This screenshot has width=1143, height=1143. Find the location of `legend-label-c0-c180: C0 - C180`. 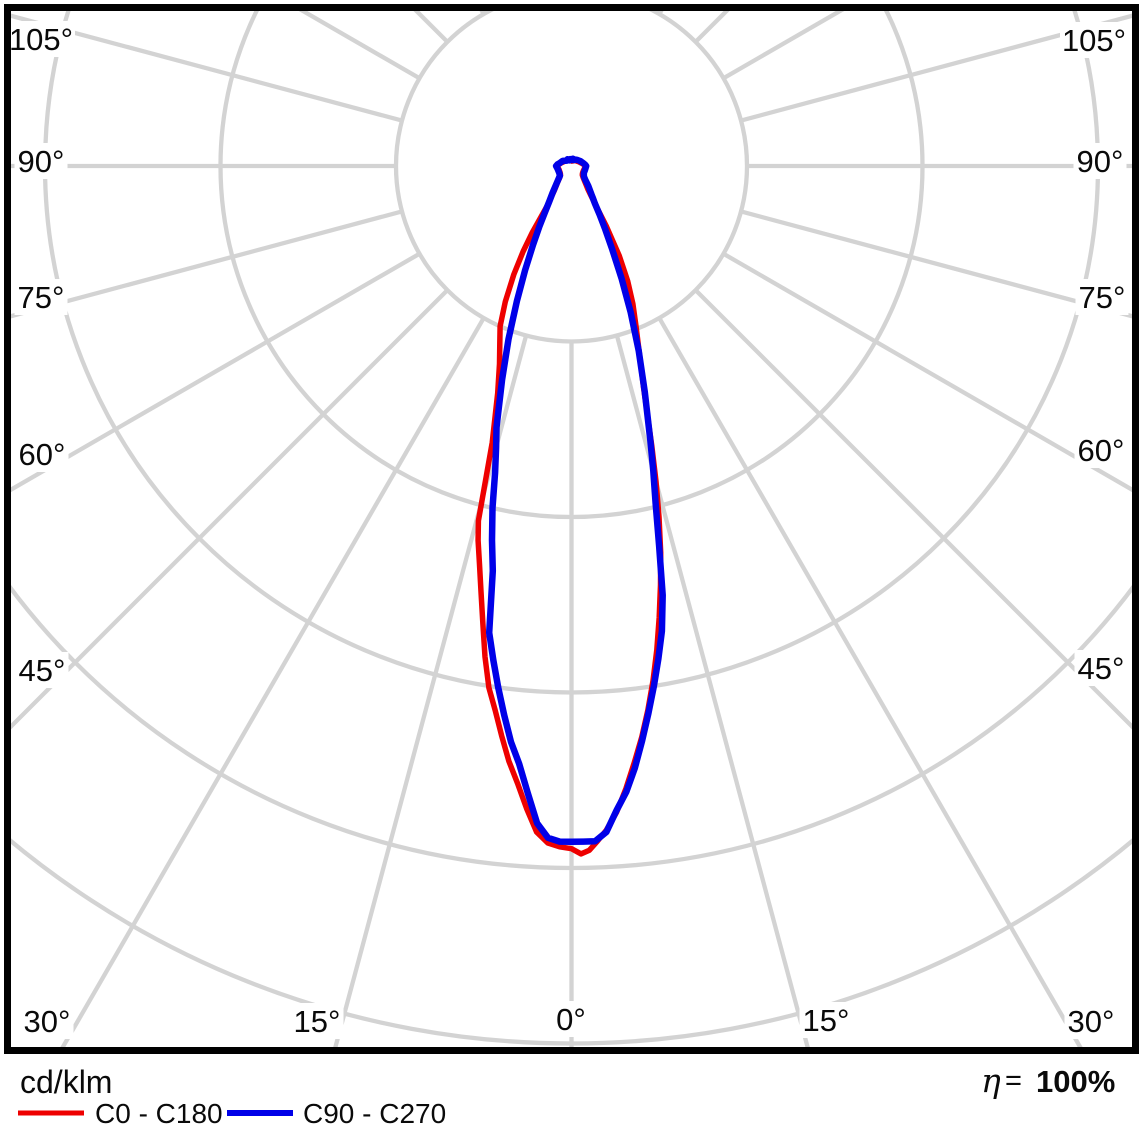

legend-label-c0-c180: C0 - C180 is located at coordinates (159, 1113).